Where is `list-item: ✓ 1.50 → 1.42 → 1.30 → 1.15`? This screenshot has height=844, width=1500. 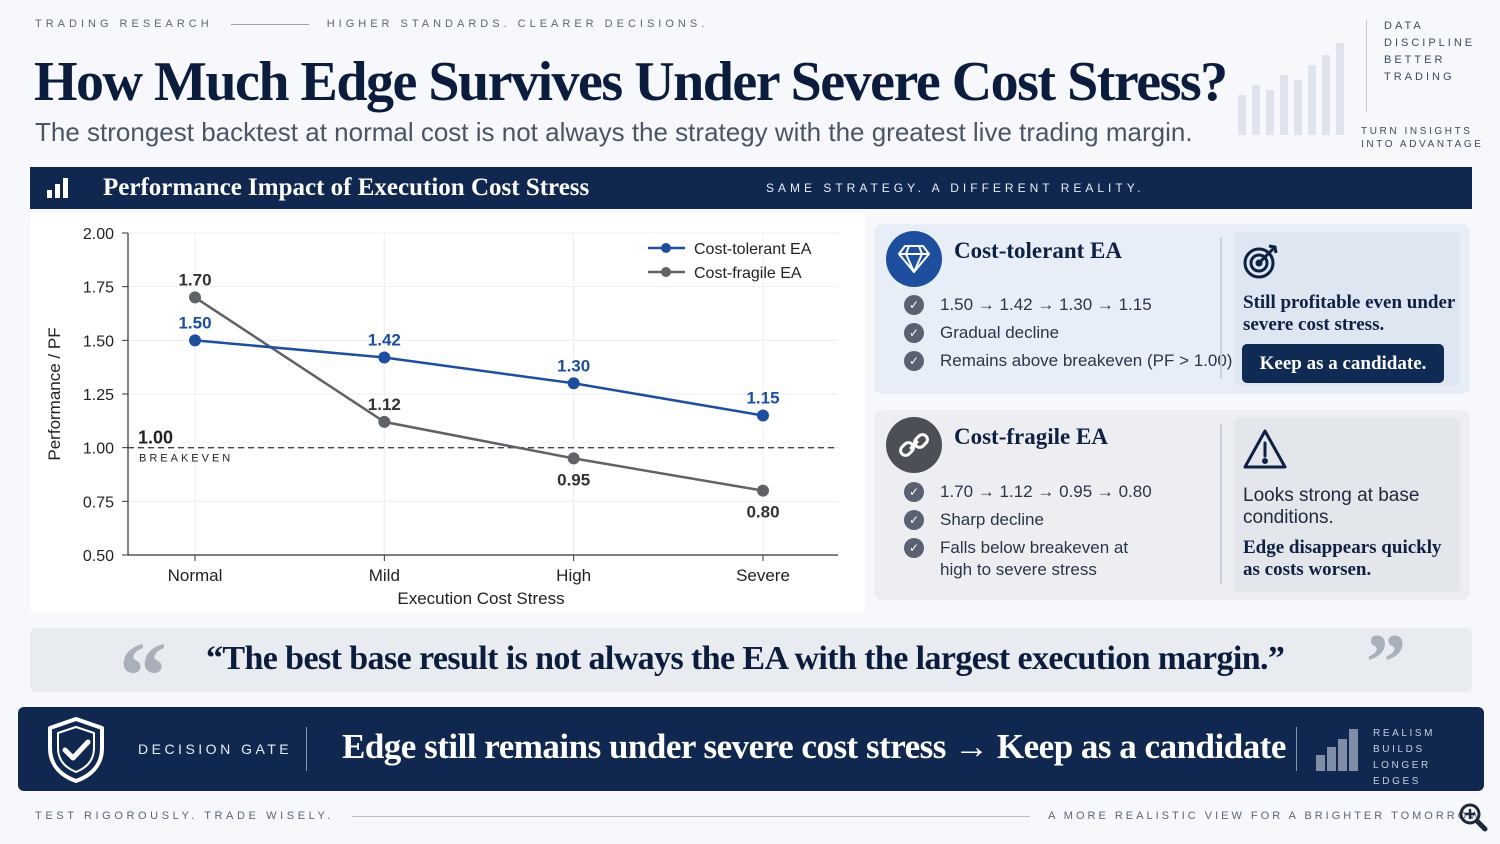
list-item: ✓ 1.50 → 1.42 → 1.30 → 1.15 is located at coordinates (1068, 305).